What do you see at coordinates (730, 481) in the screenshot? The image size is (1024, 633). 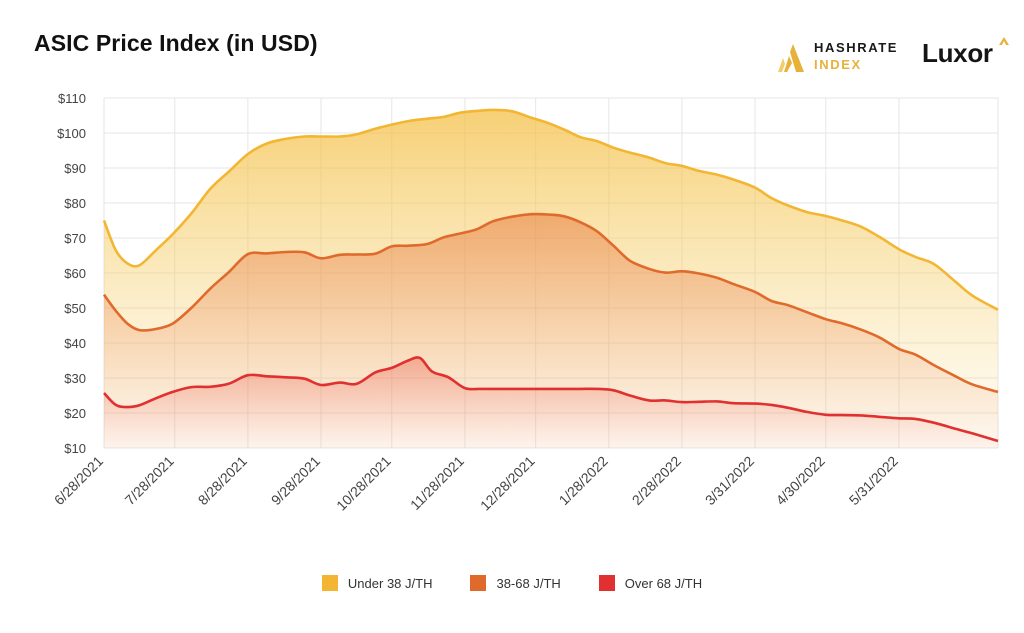 I see `x-tick-label: 3/31/2022` at bounding box center [730, 481].